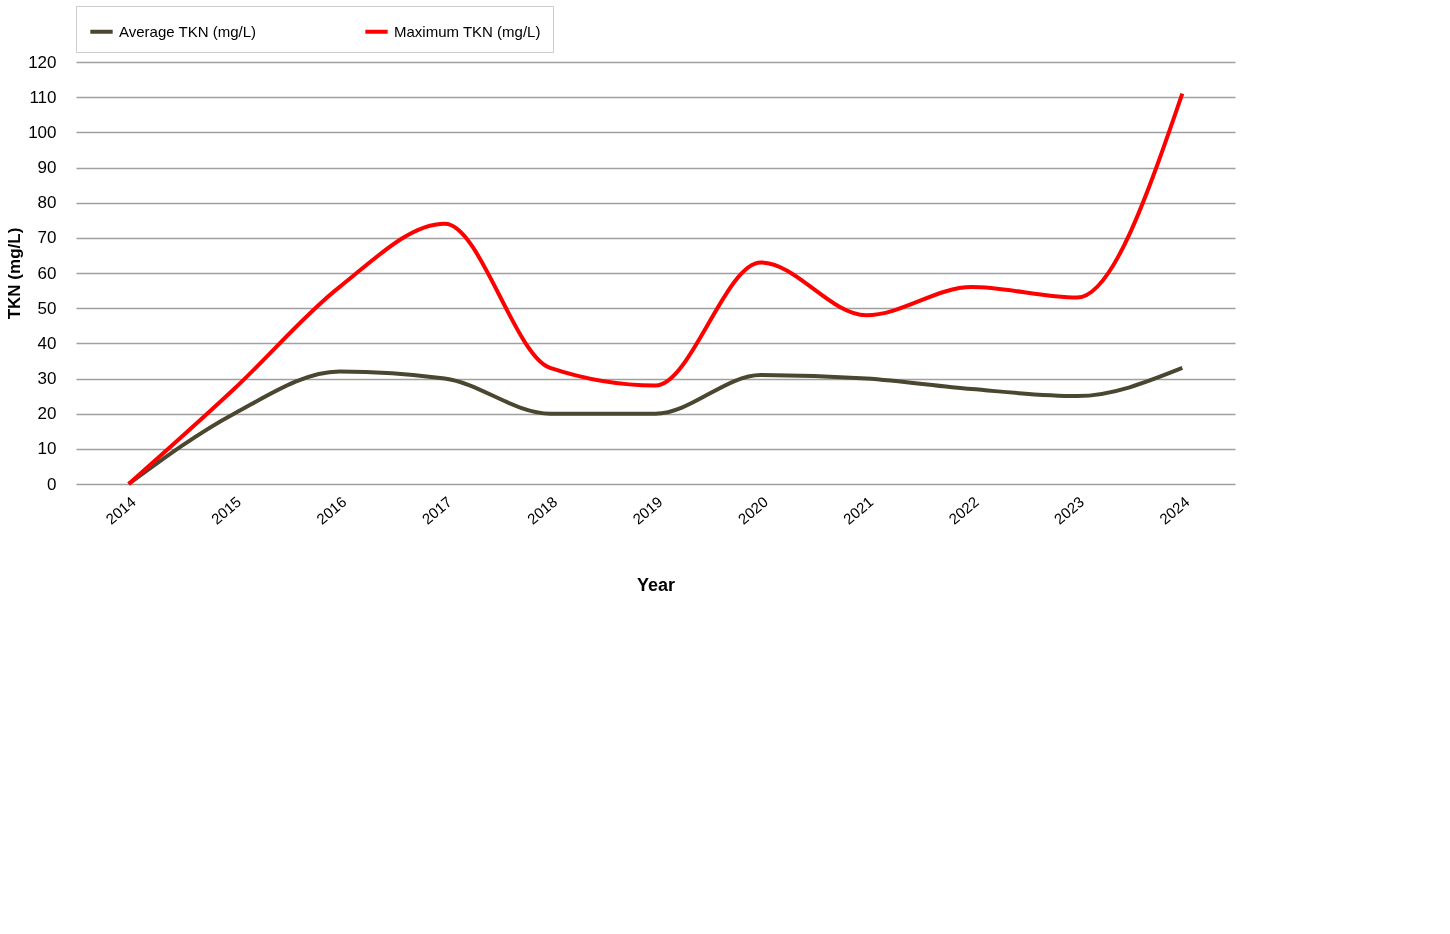 The height and width of the screenshot is (934, 1450). What do you see at coordinates (42, 132) in the screenshot?
I see `y-tick-label: 100` at bounding box center [42, 132].